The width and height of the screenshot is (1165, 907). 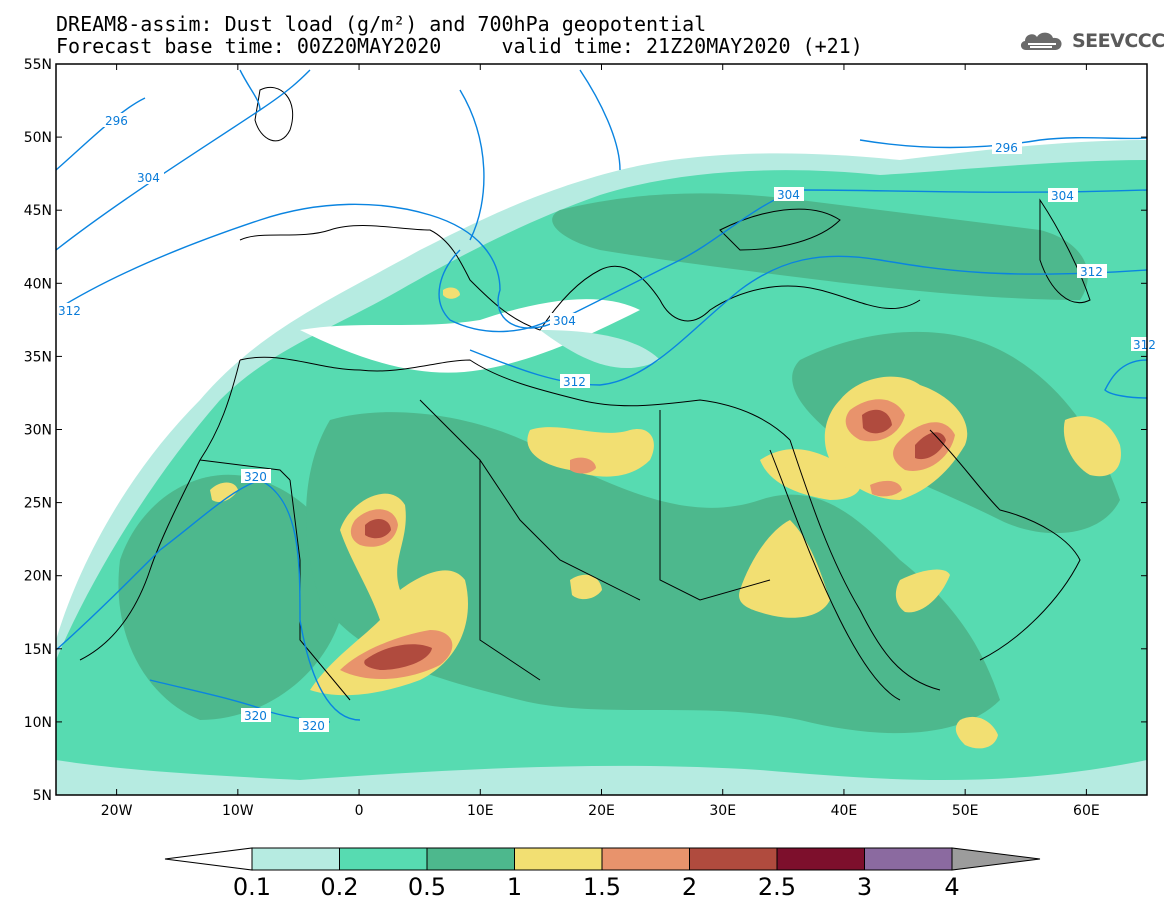 What do you see at coordinates (101, 134) in the screenshot?
I see `contour-296-west` at bounding box center [101, 134].